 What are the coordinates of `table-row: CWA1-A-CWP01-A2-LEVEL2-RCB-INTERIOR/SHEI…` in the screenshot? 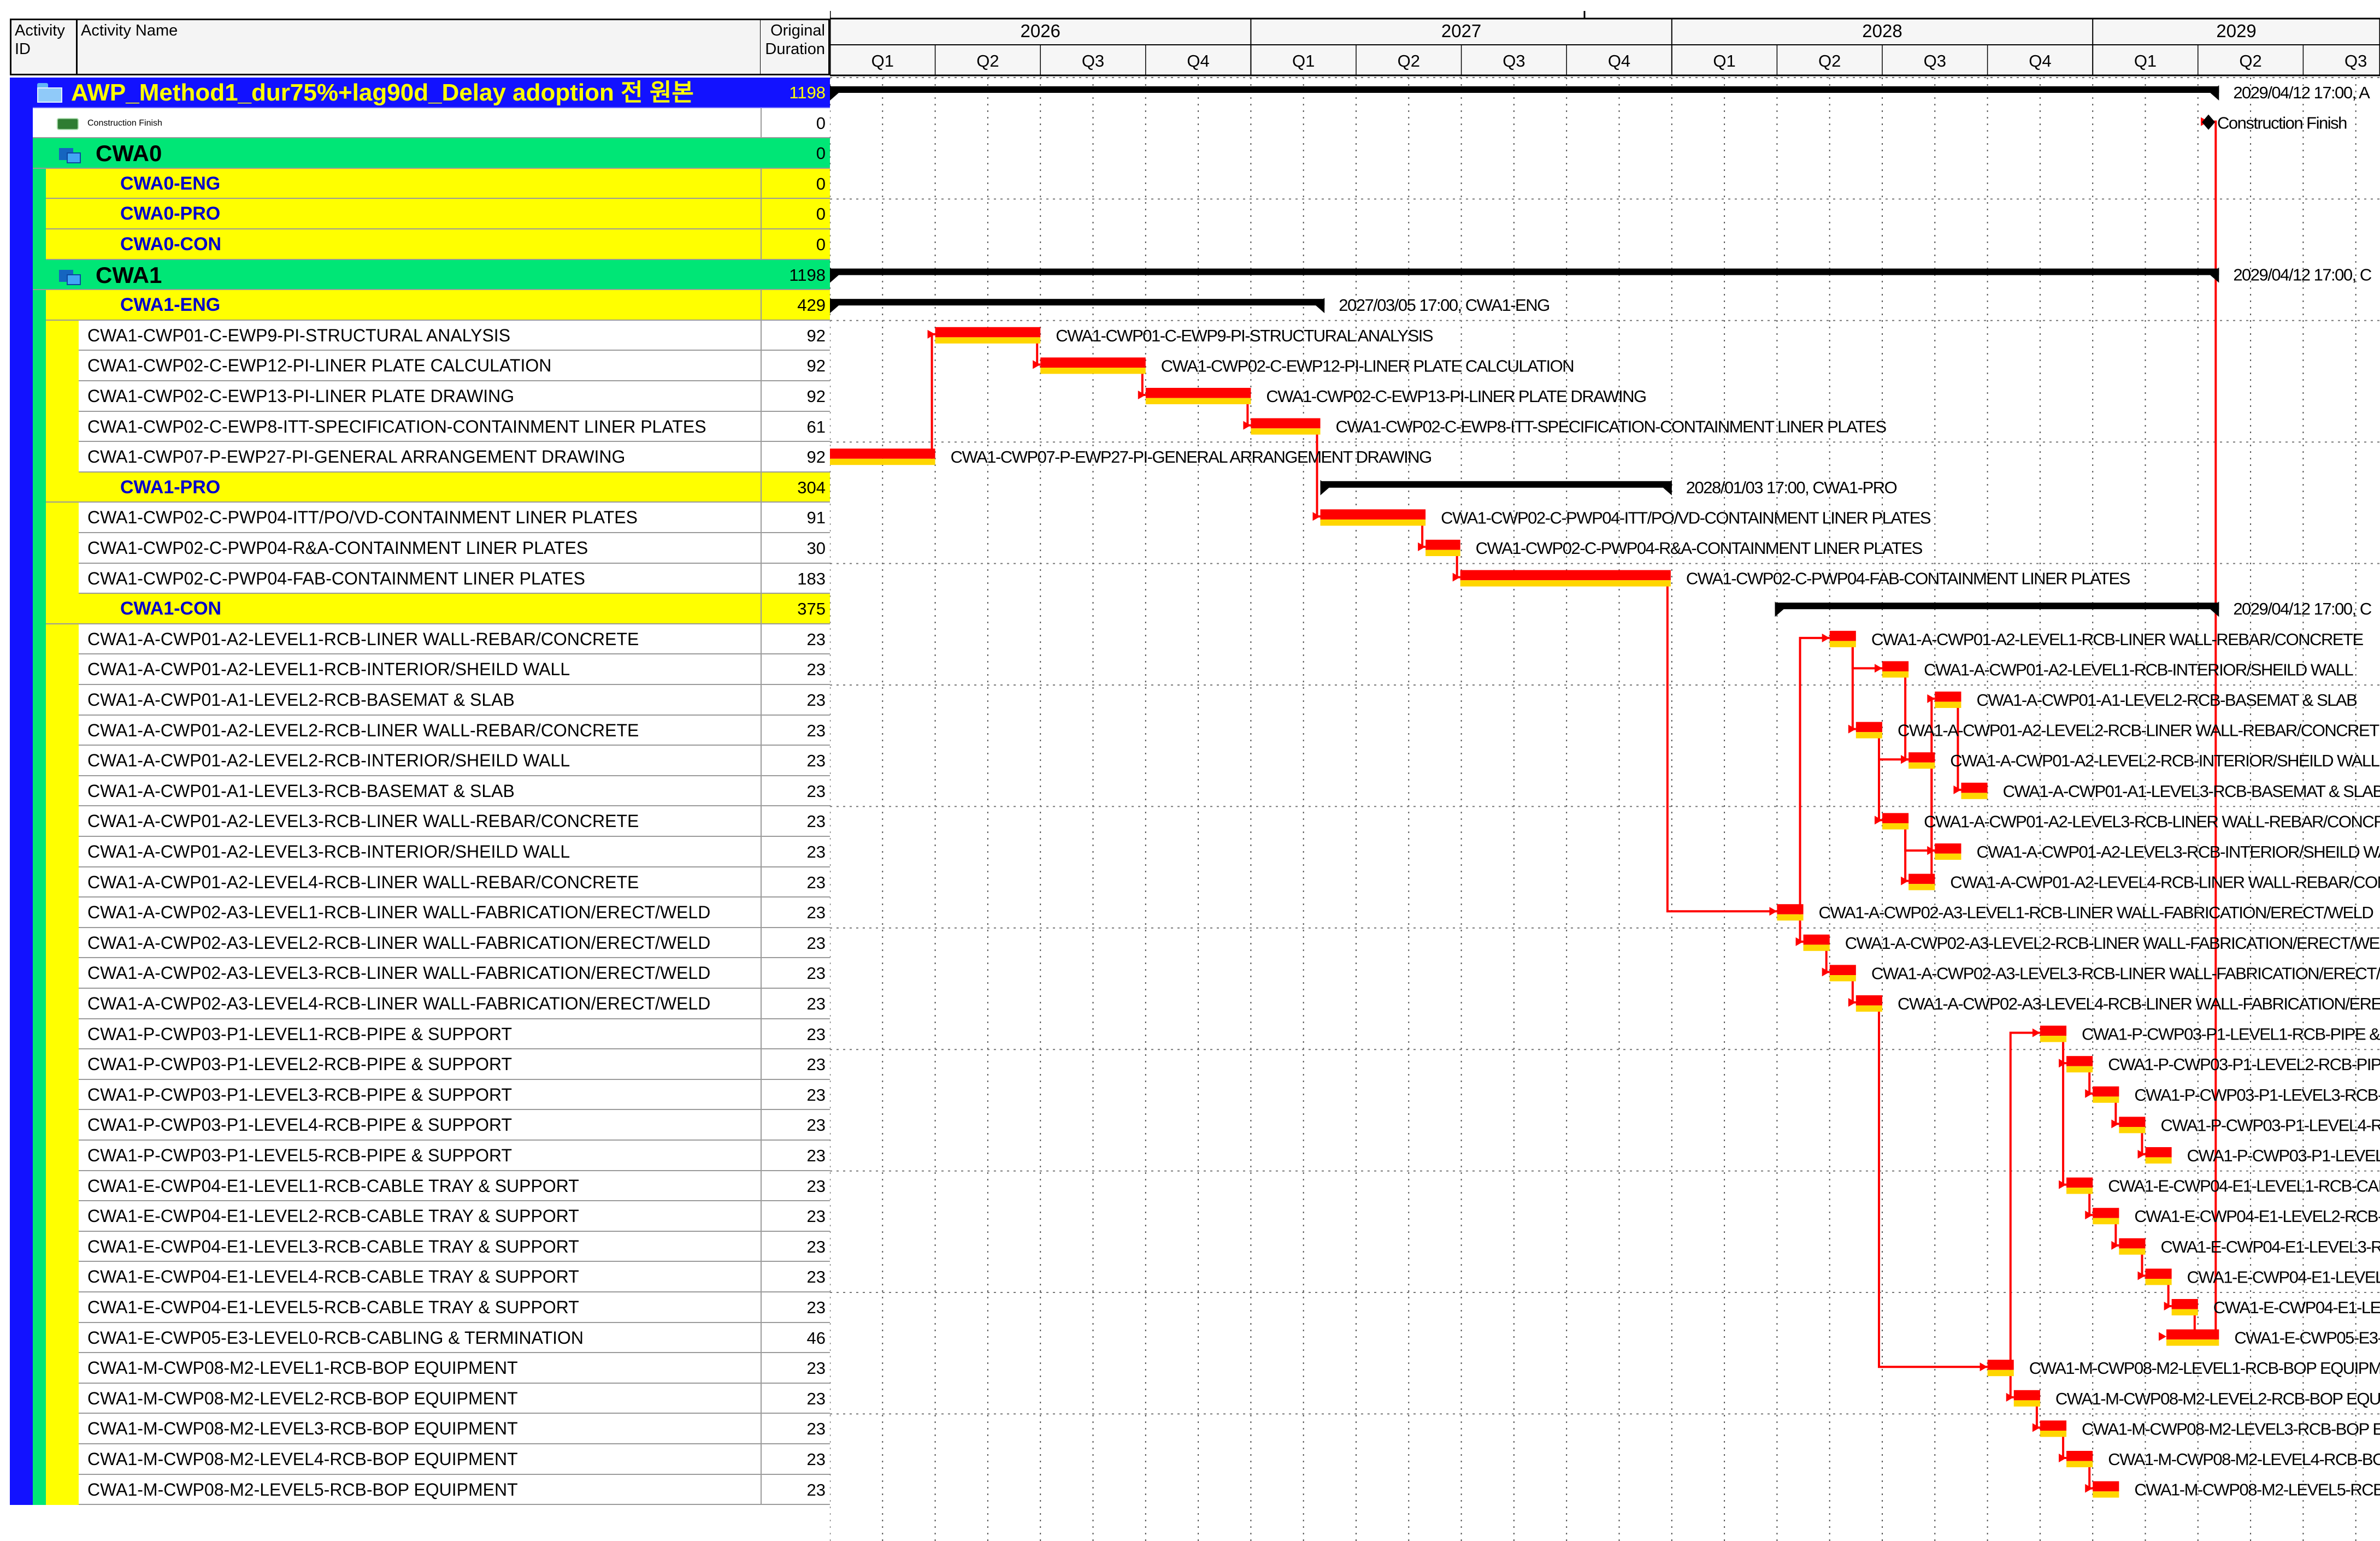 It's located at (415, 761).